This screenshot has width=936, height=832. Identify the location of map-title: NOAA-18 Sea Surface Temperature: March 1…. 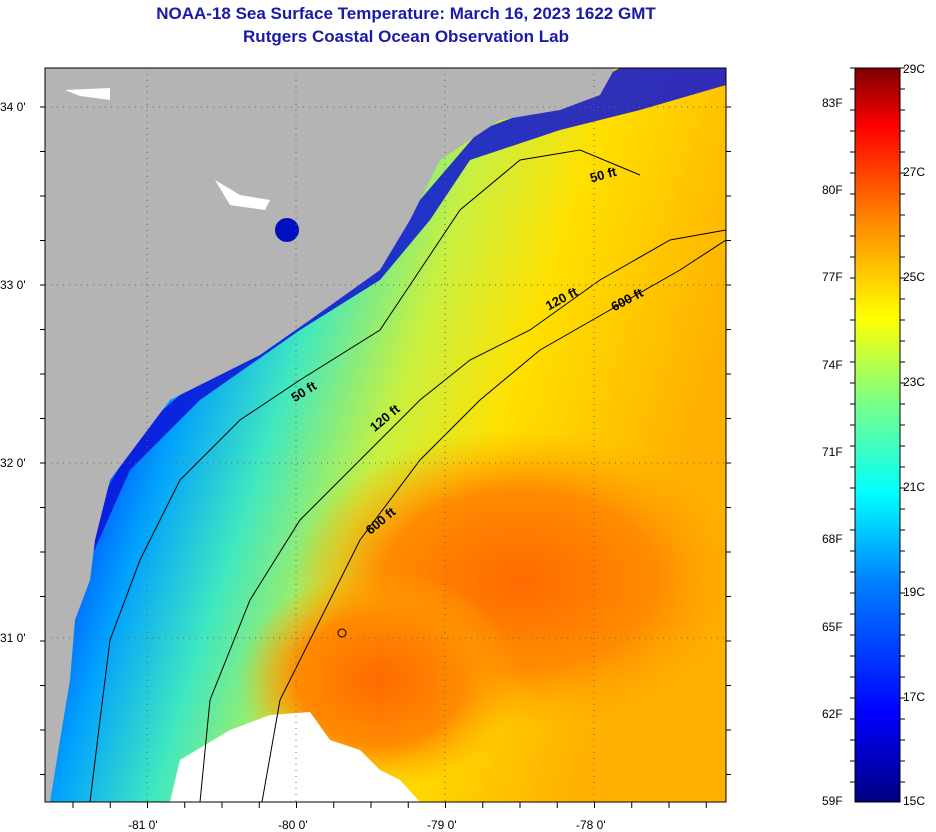
(406, 13).